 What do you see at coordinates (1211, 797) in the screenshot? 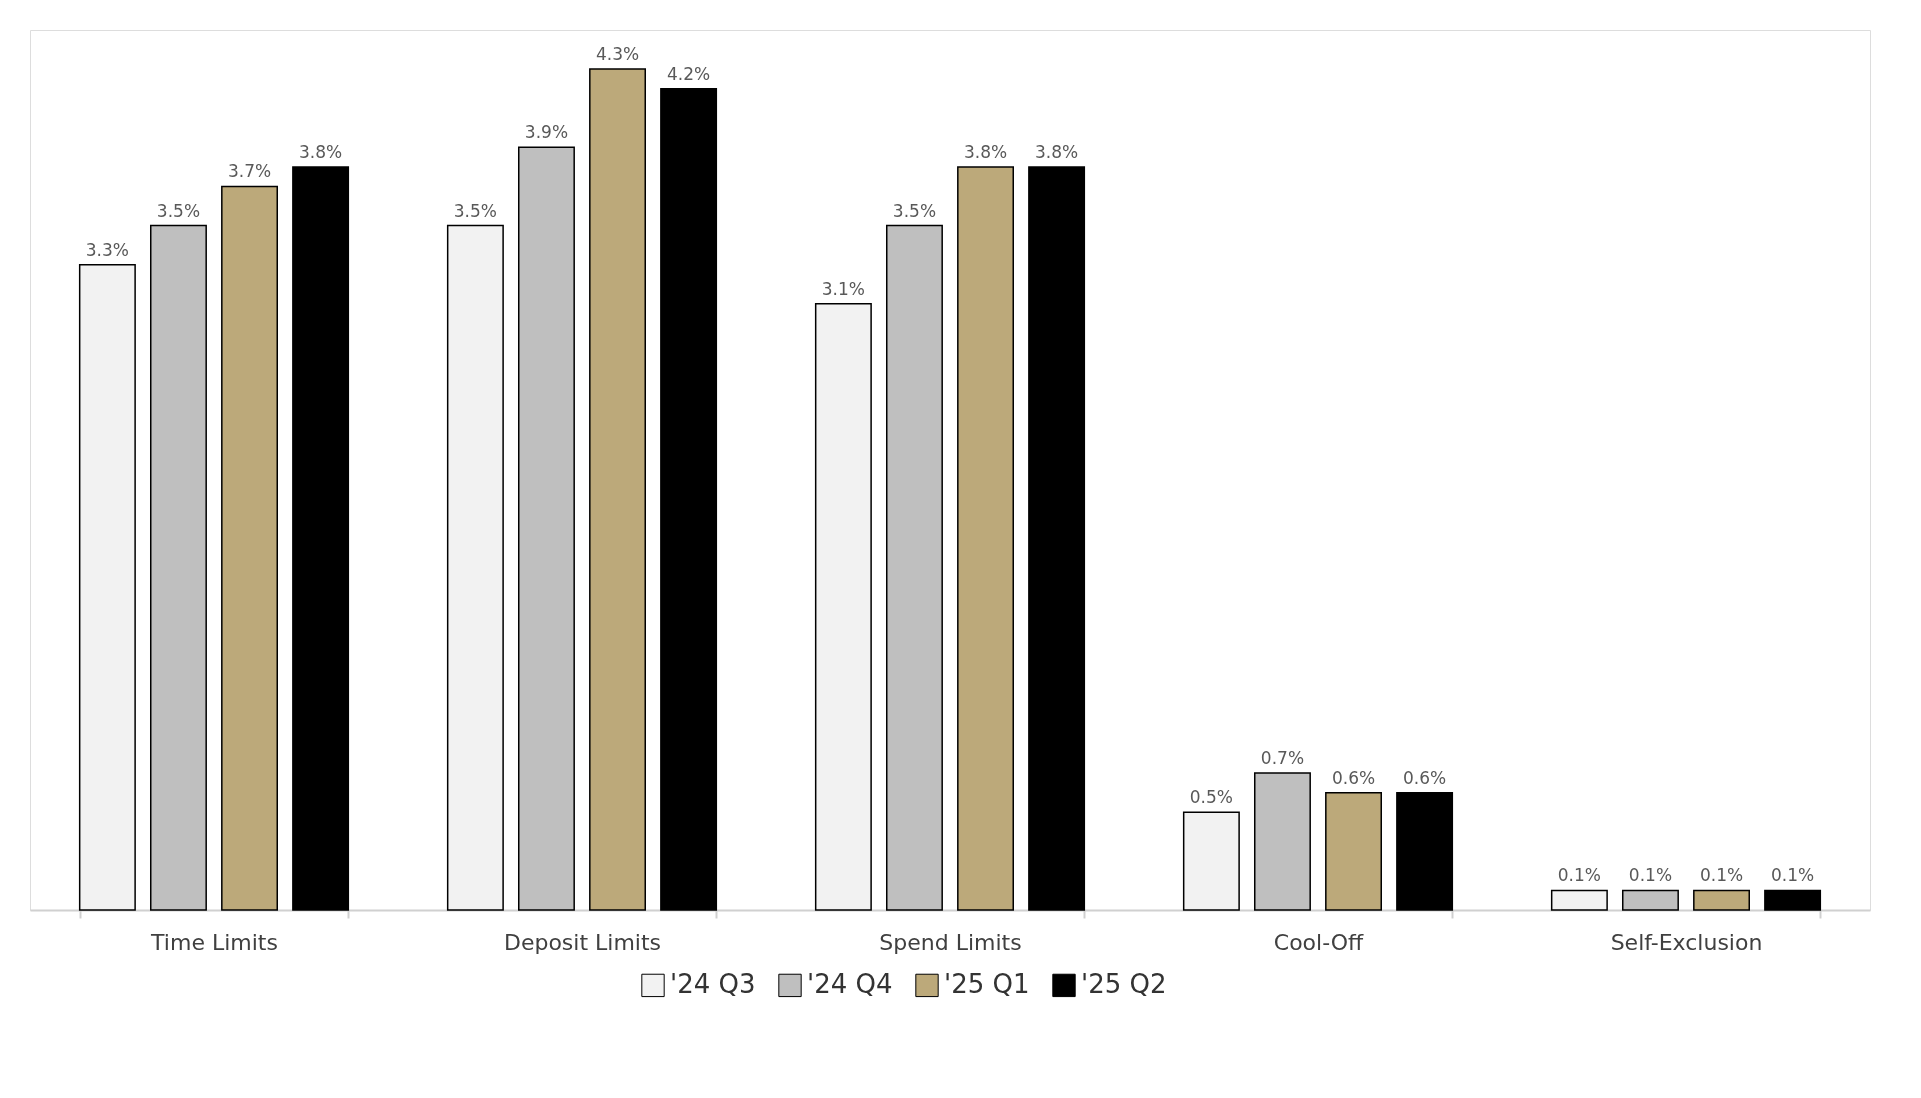
I see `data-label: 0.5%` at bounding box center [1211, 797].